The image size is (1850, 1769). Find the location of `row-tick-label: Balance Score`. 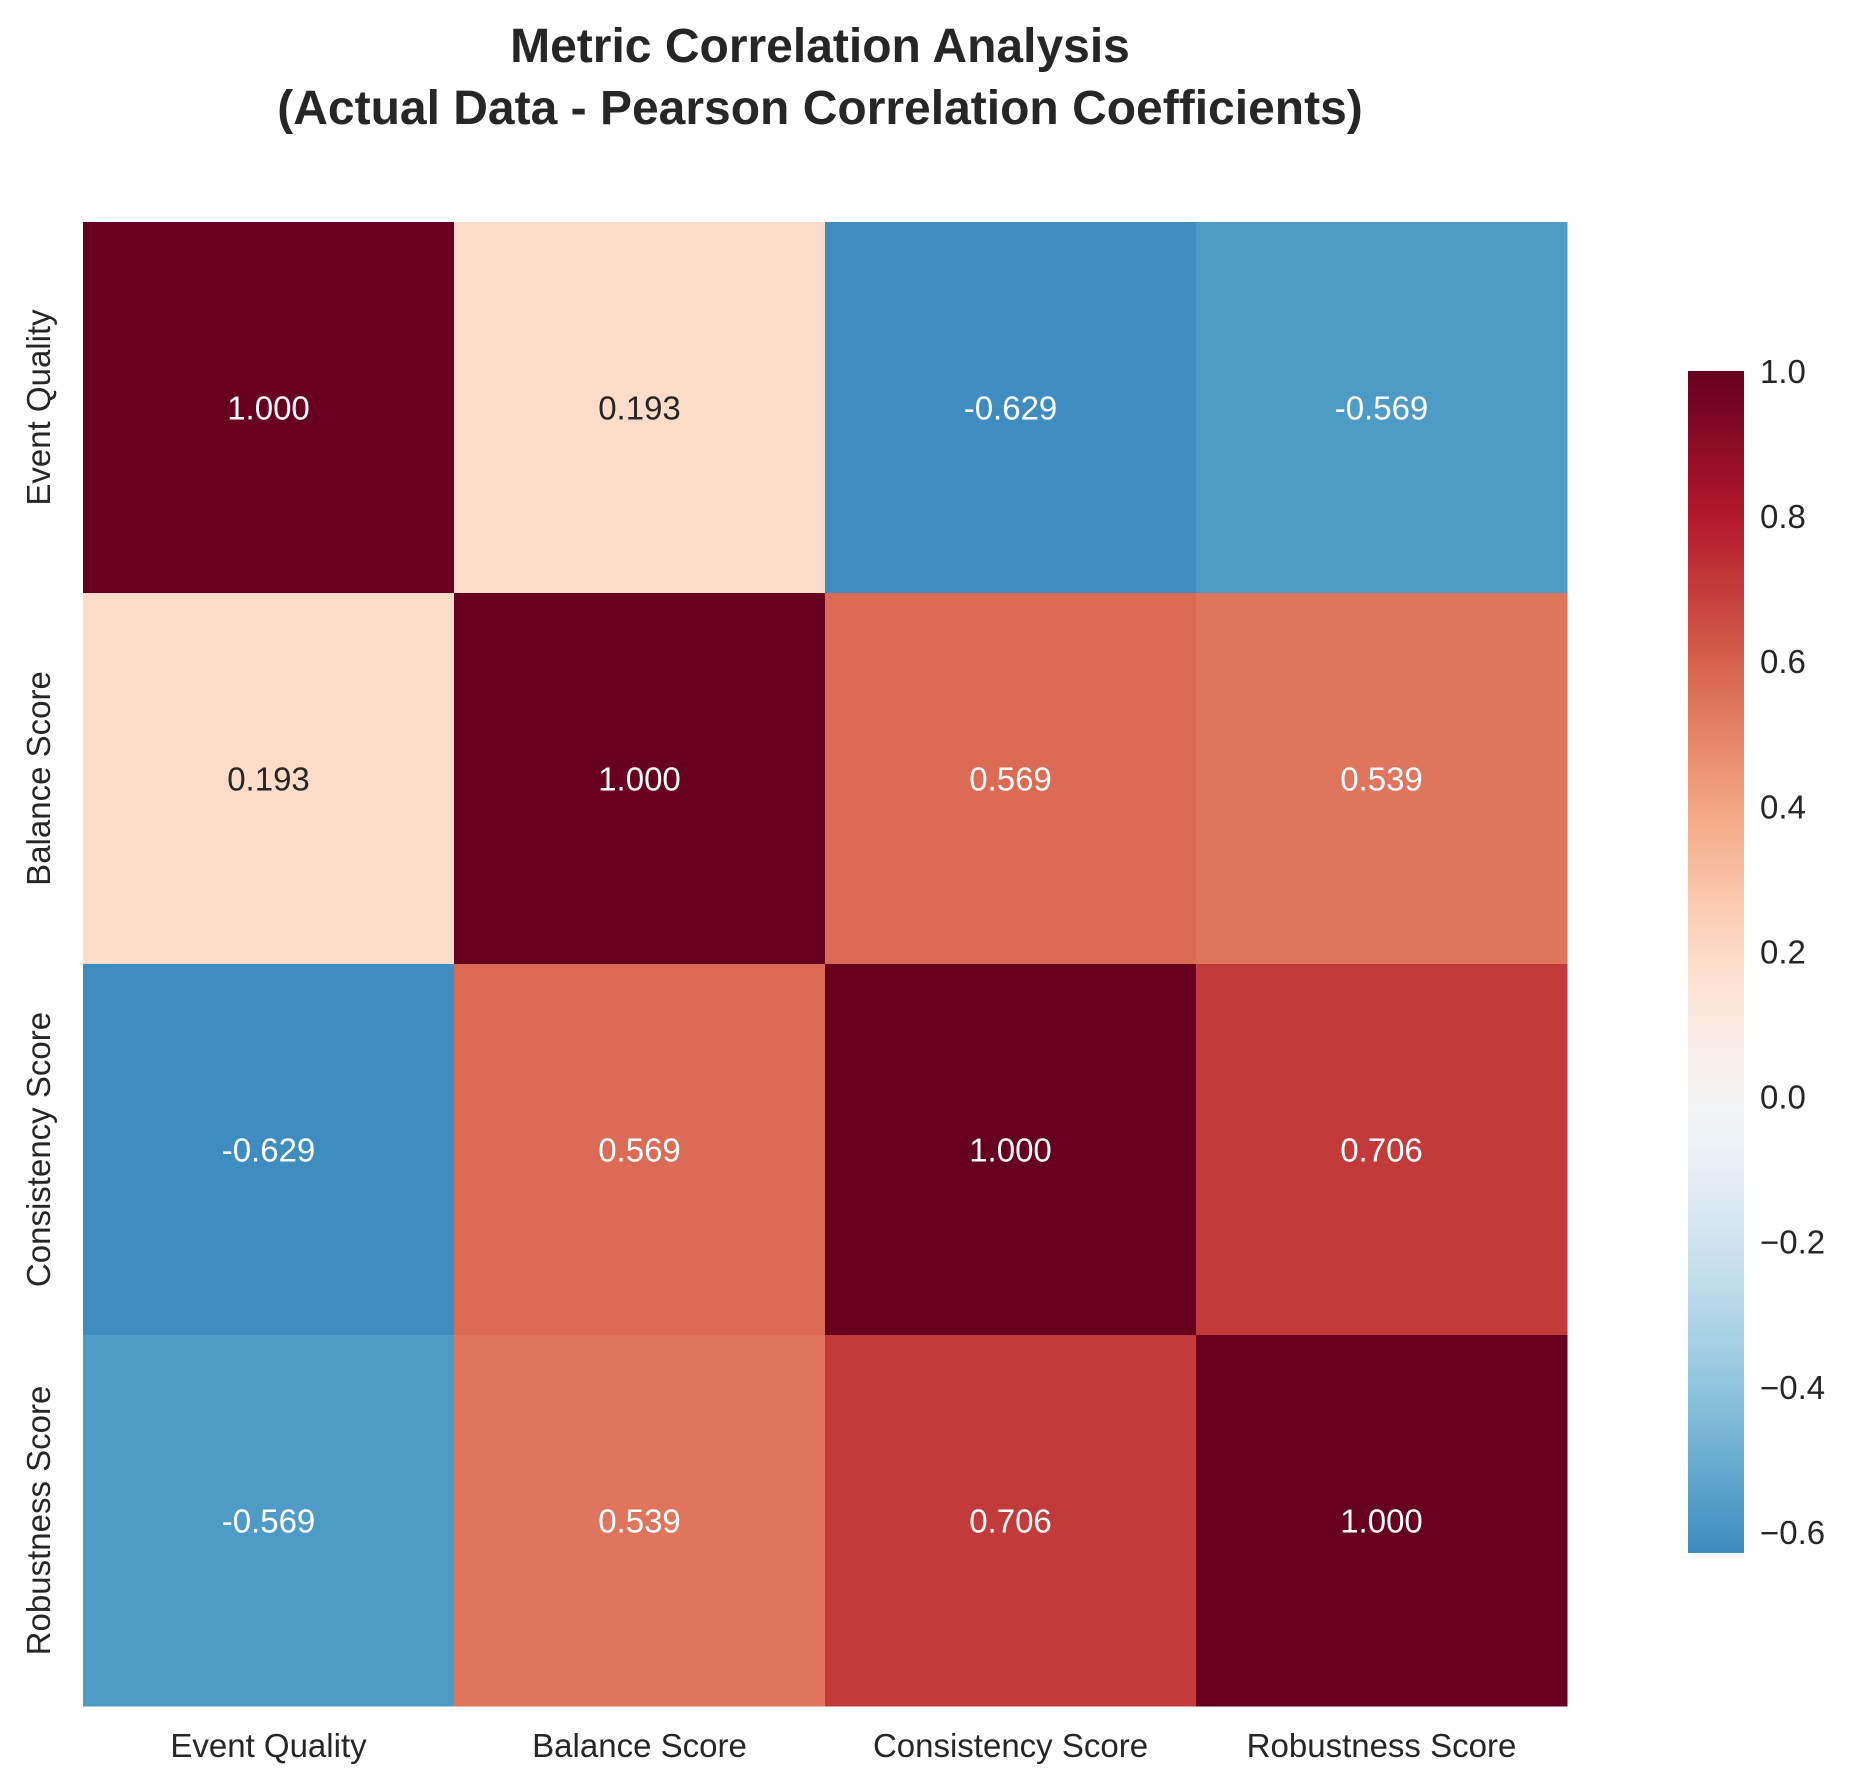

row-tick-label: Balance Score is located at coordinates (38, 778).